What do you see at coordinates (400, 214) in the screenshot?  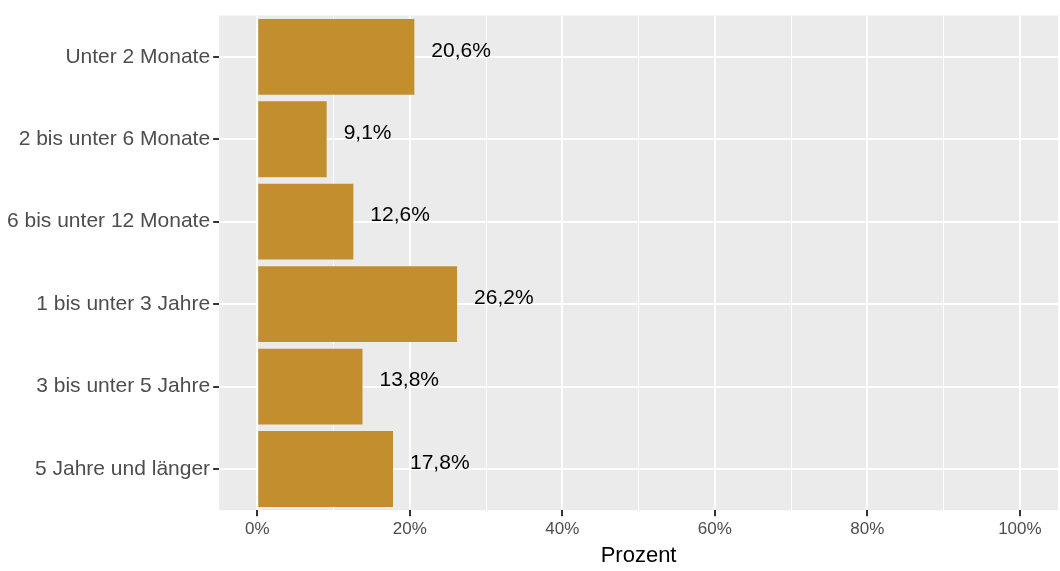 I see `data-label: 12,6%` at bounding box center [400, 214].